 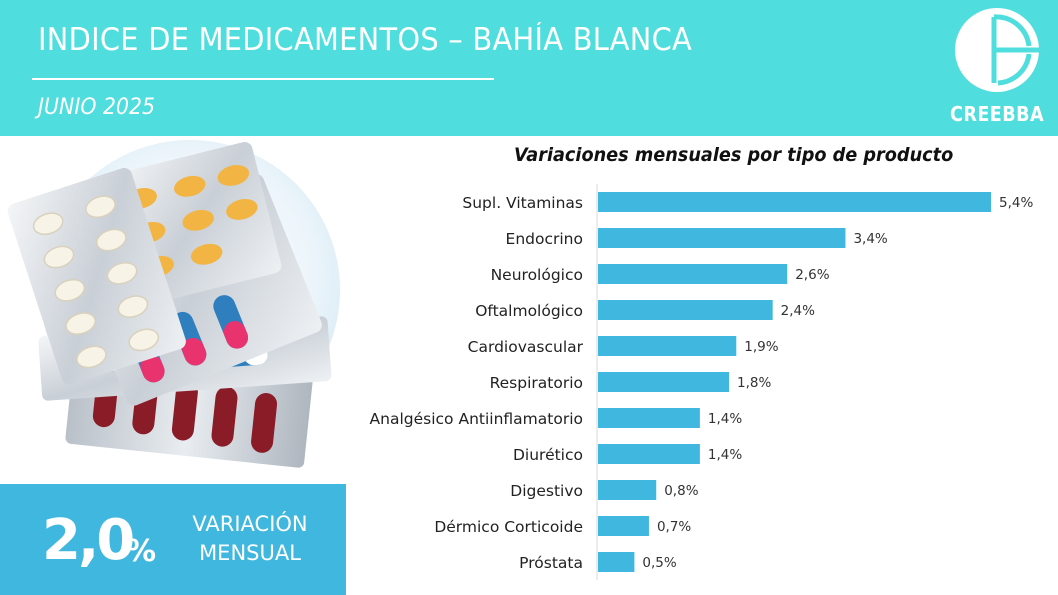 What do you see at coordinates (97, 107) in the screenshot?
I see `page-subtitle: JUNIO 2025` at bounding box center [97, 107].